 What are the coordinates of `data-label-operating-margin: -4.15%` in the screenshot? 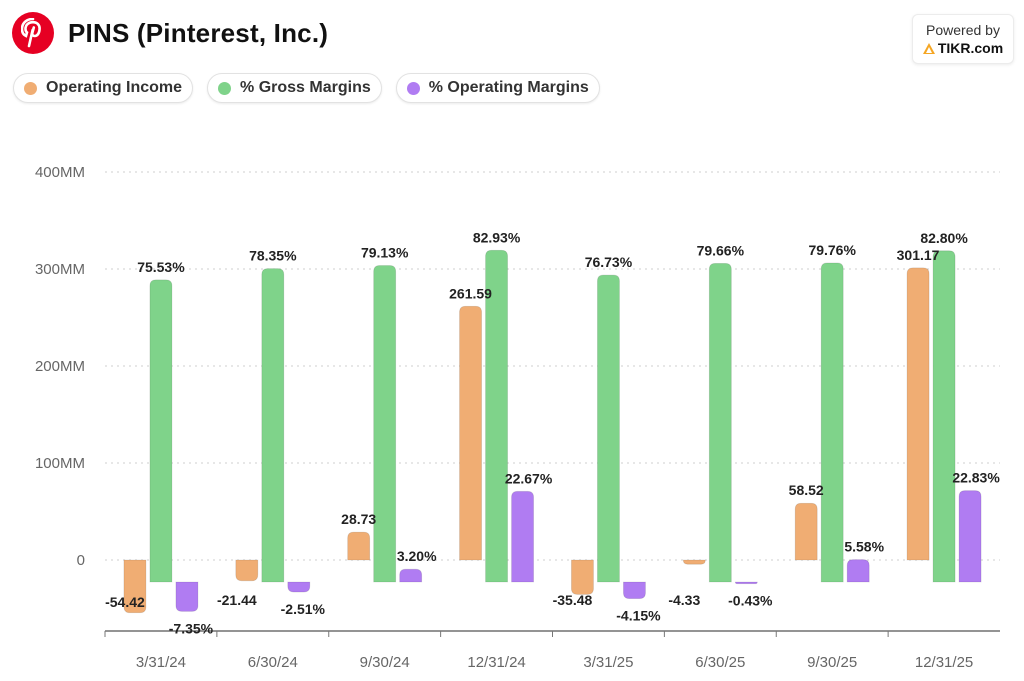 It's located at (638, 616).